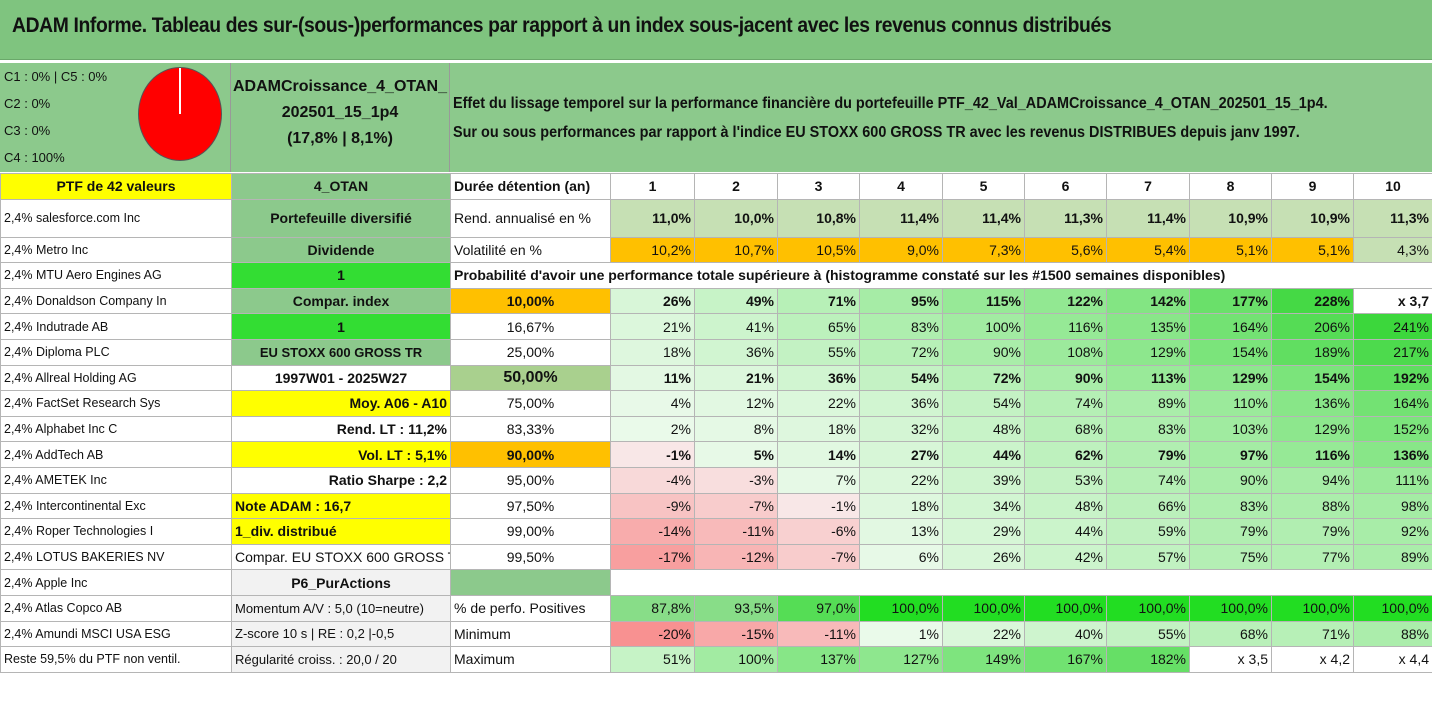  What do you see at coordinates (116, 218) in the screenshot?
I see `holding-name: 2,4% salesforce.com Inc` at bounding box center [116, 218].